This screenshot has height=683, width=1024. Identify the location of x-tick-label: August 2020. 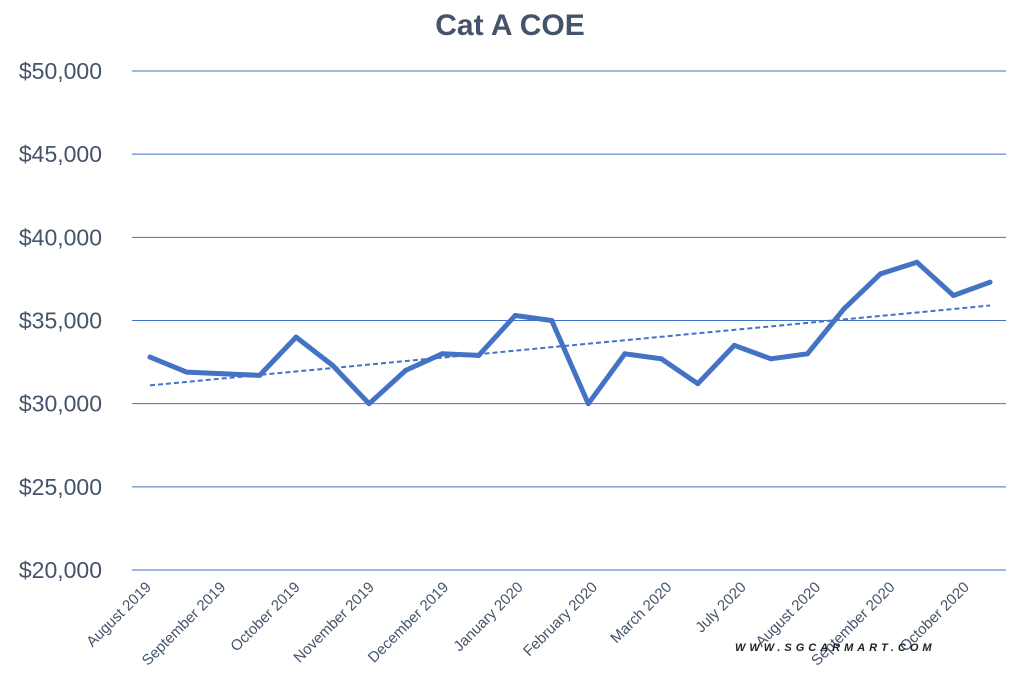
(789, 615).